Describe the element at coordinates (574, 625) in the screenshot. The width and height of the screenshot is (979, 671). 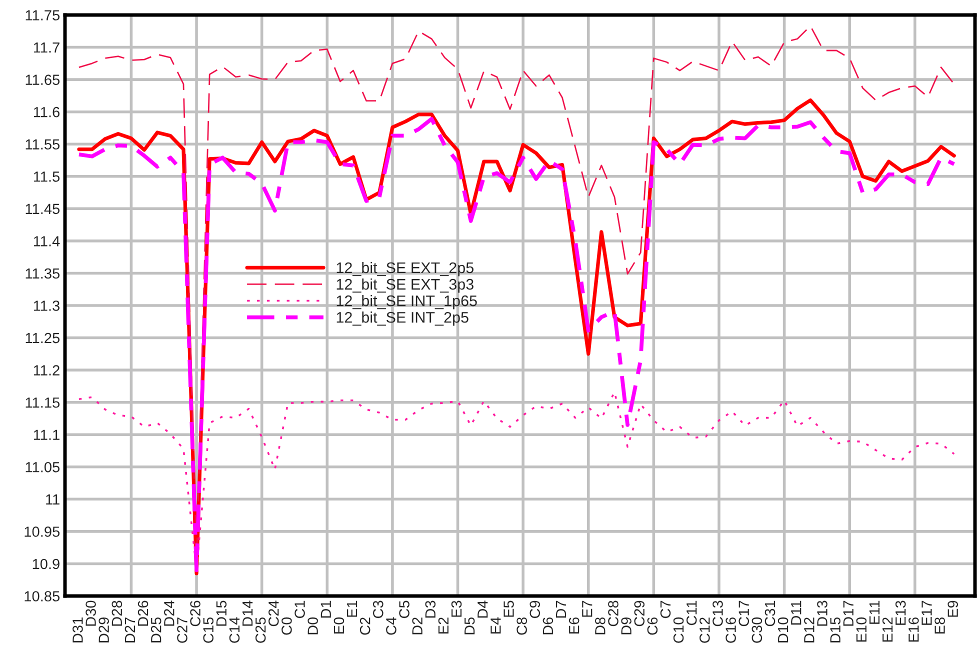
I see `x-tick-label: E6` at that location.